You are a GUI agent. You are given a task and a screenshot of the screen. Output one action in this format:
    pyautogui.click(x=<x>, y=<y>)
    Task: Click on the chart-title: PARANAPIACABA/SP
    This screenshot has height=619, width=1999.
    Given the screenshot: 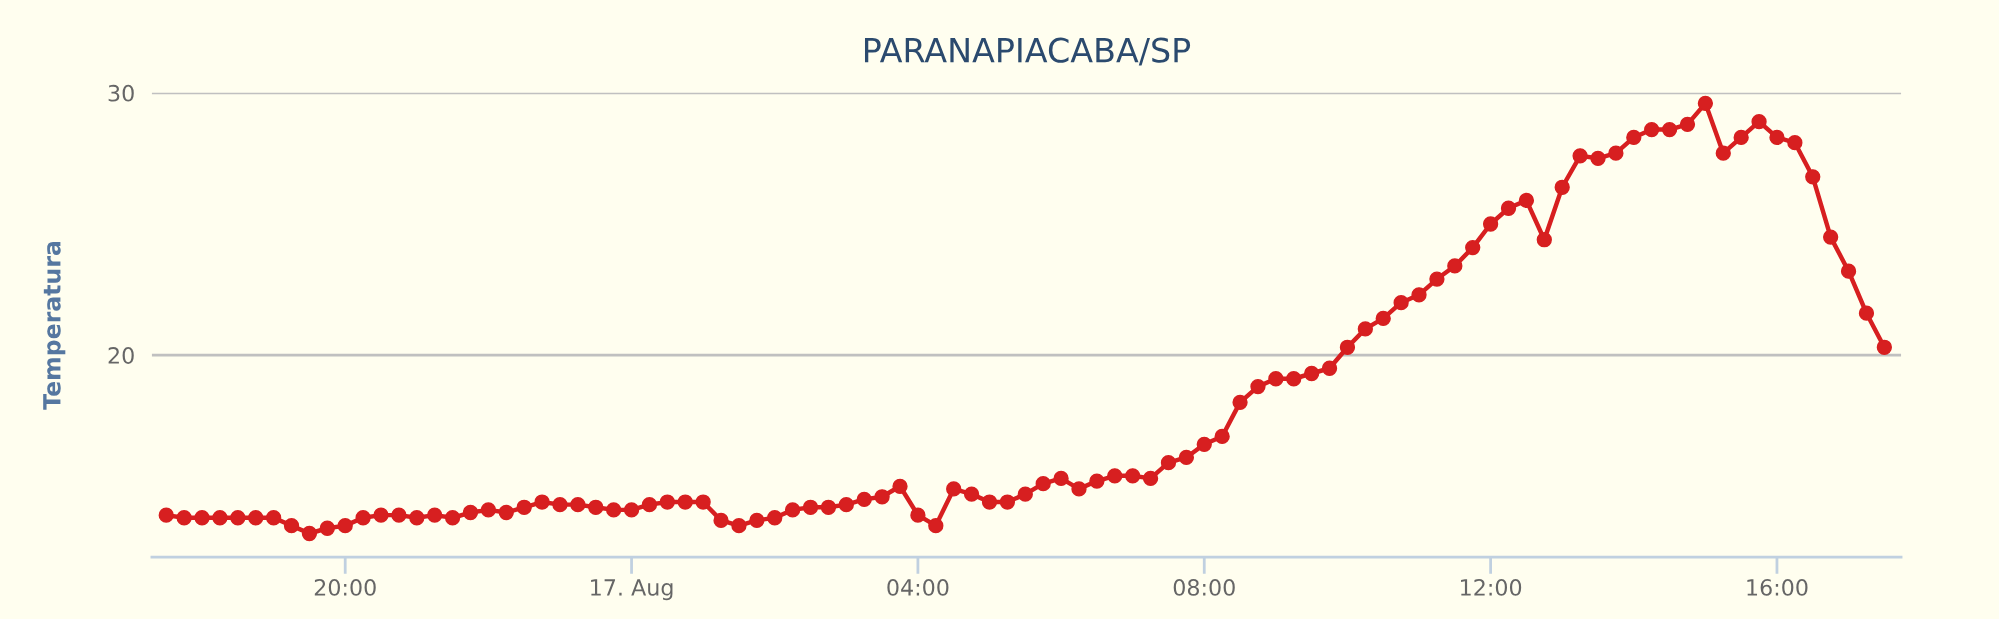 What is the action you would take?
    pyautogui.click(x=1027, y=51)
    